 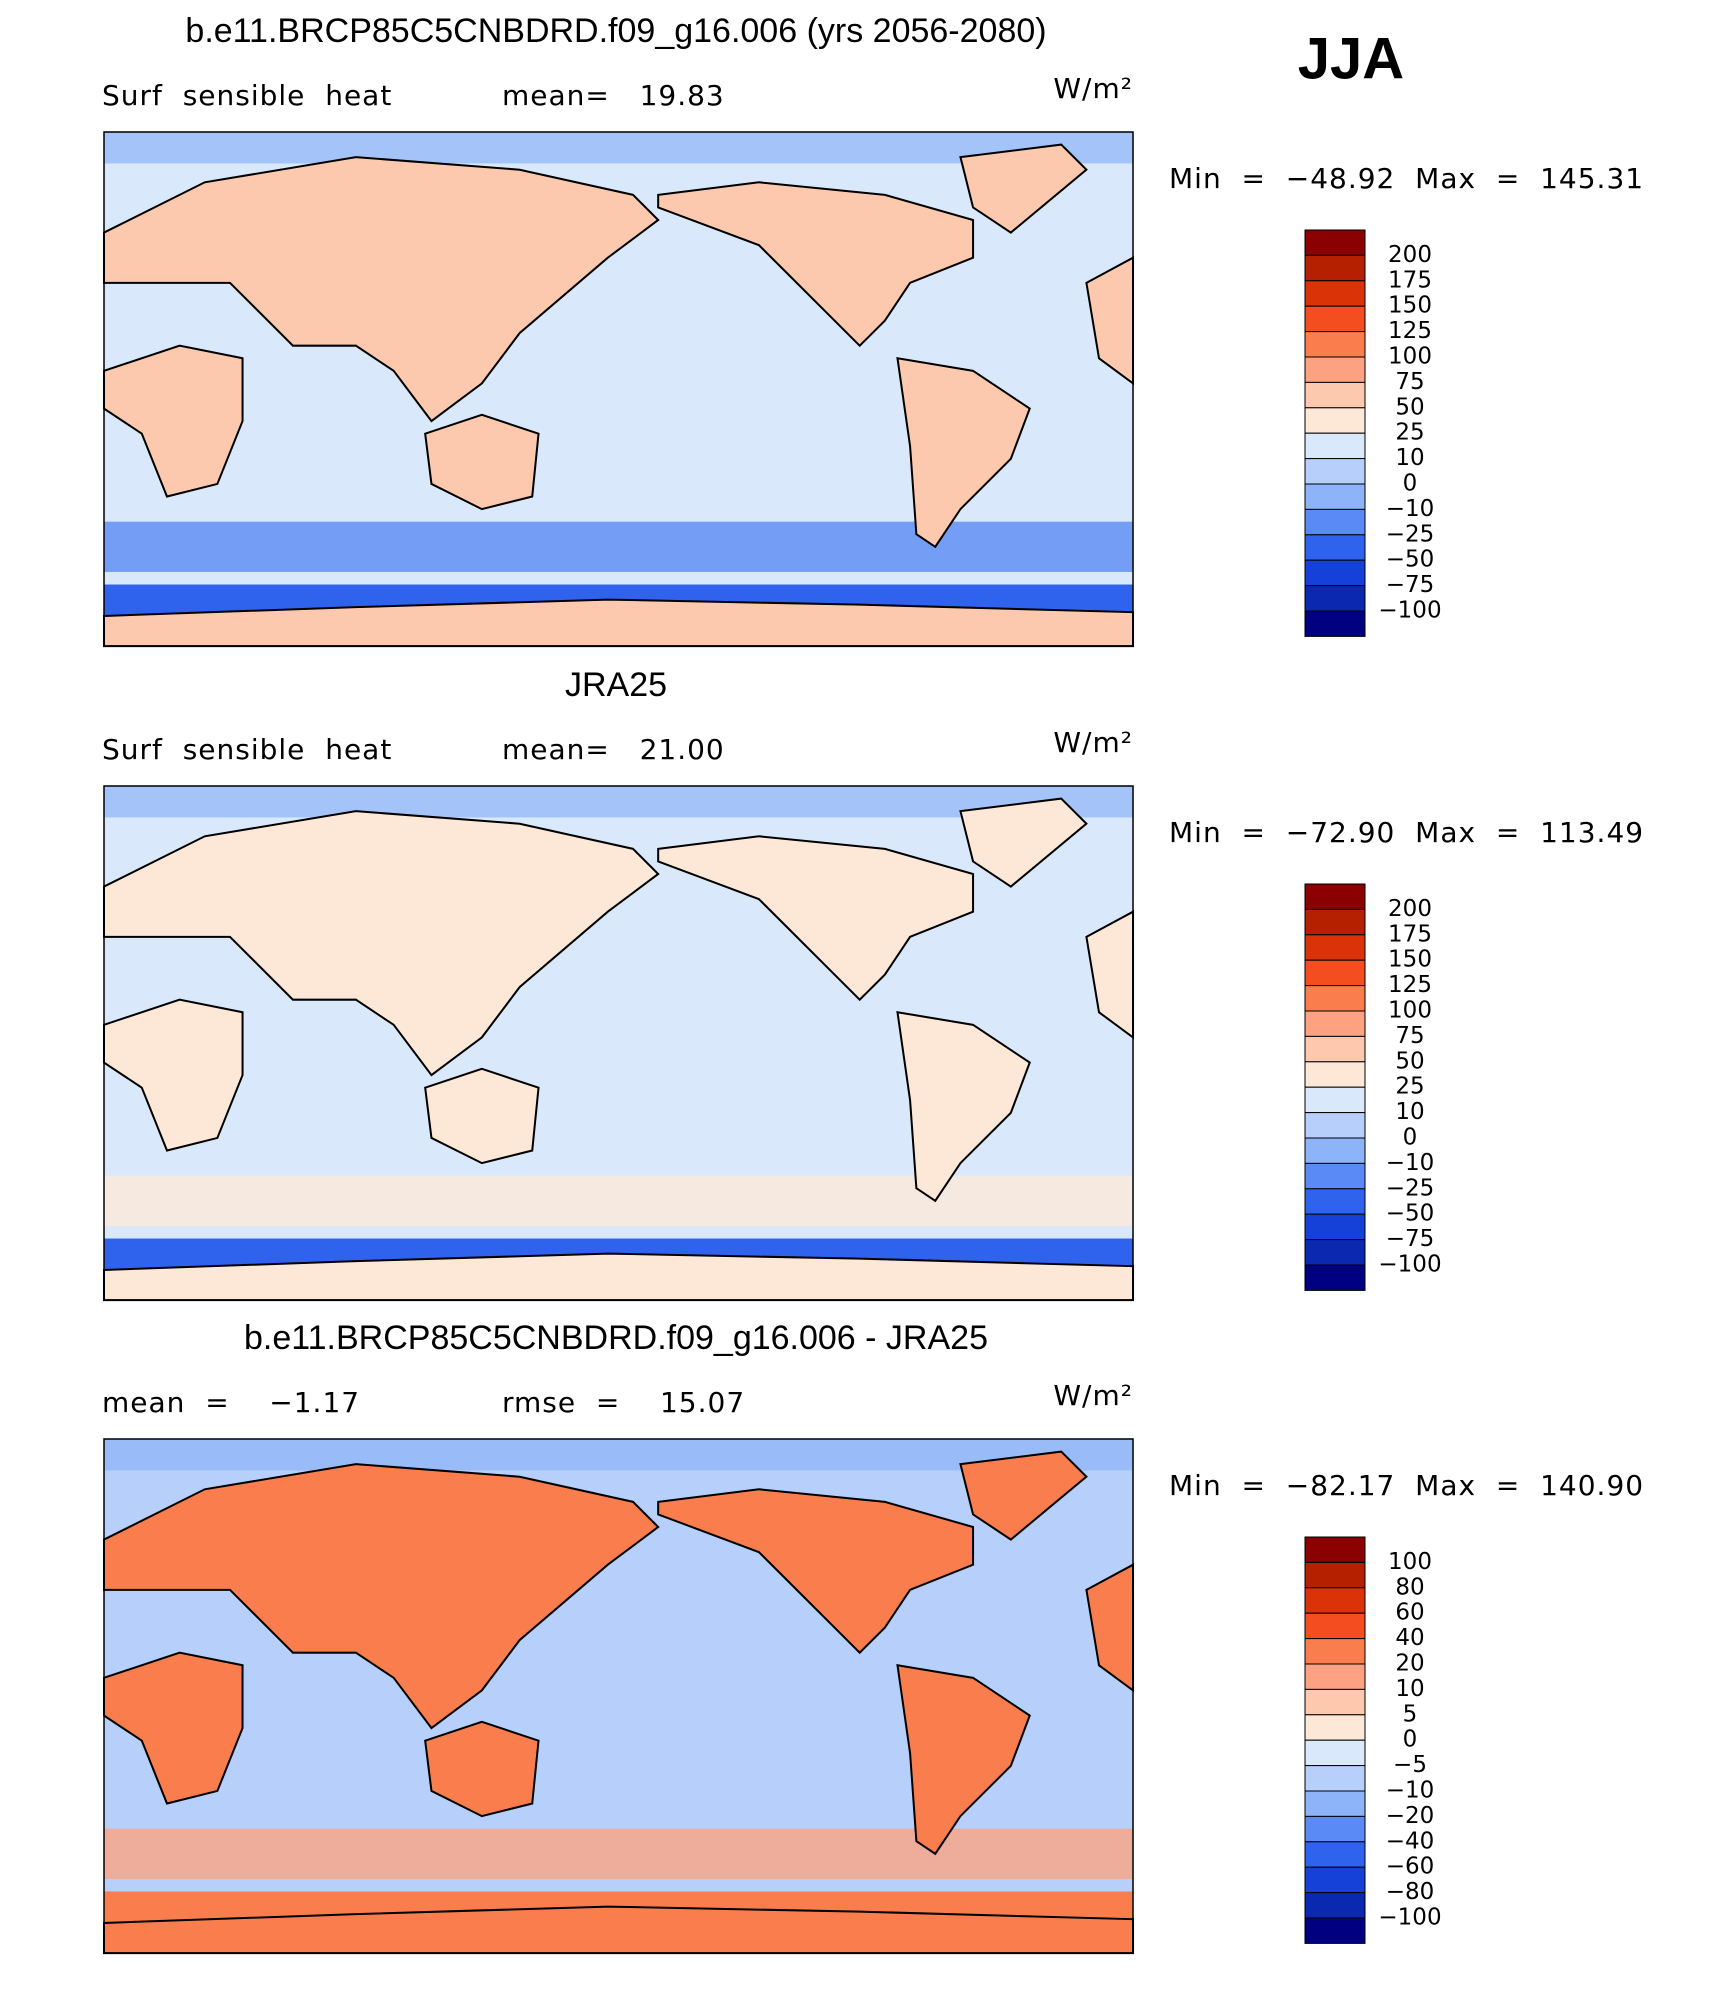 What do you see at coordinates (613, 749) in the screenshot?
I see `right-label: mean= 21.00` at bounding box center [613, 749].